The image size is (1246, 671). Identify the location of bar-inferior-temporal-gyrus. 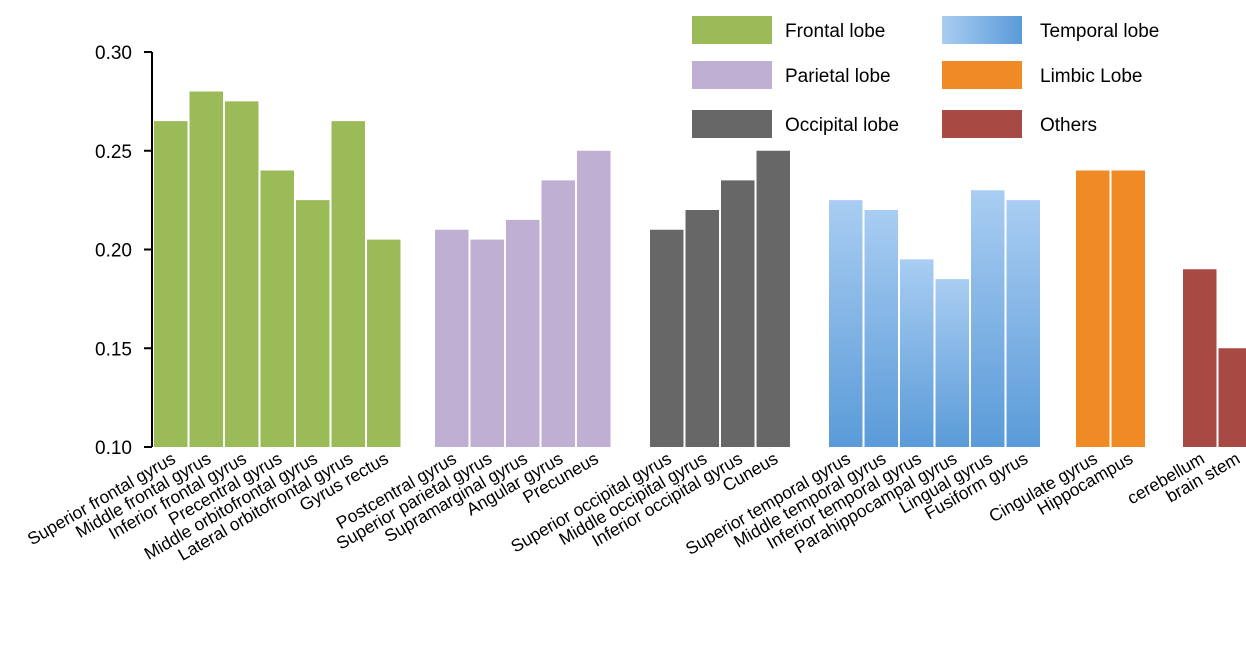
(917, 353).